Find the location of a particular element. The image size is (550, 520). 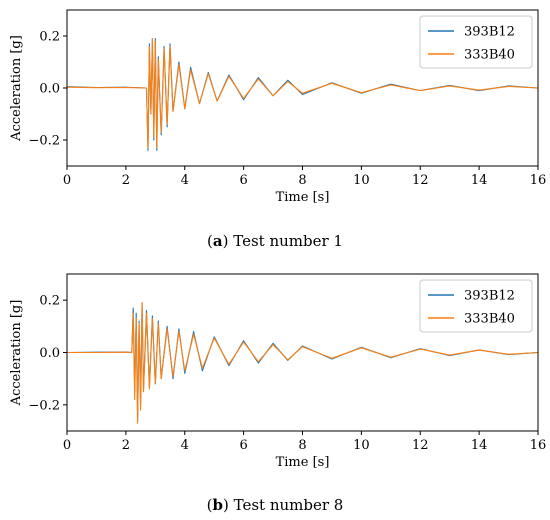

caption-b: (b) Test number 8 is located at coordinates (275, 505).